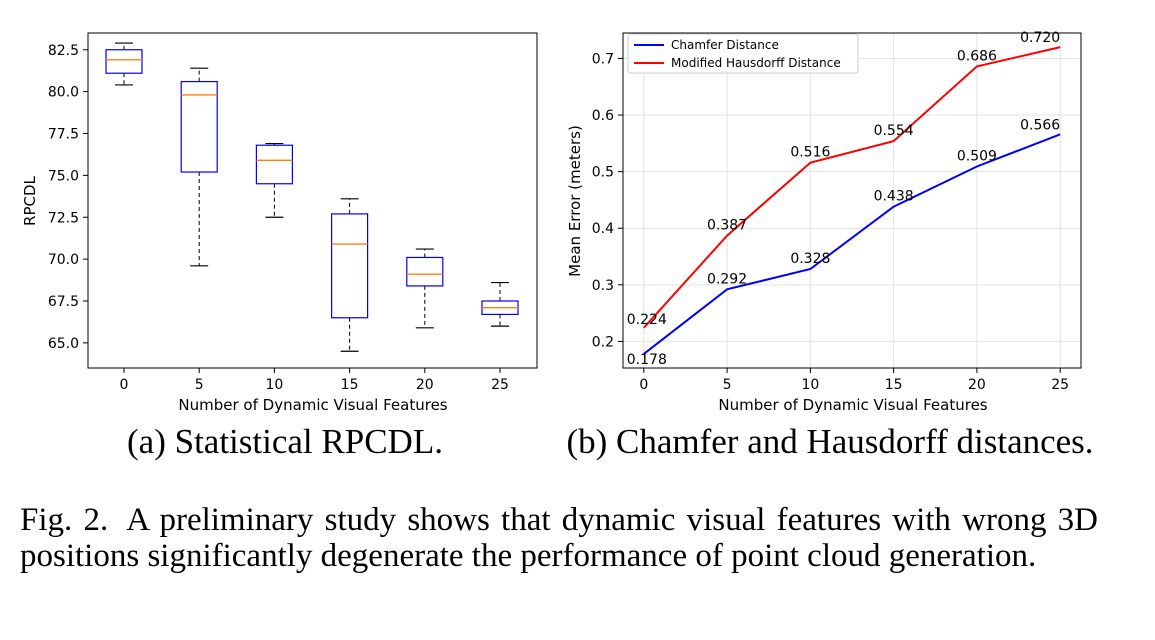  What do you see at coordinates (727, 279) in the screenshot?
I see `data-label: 0.292` at bounding box center [727, 279].